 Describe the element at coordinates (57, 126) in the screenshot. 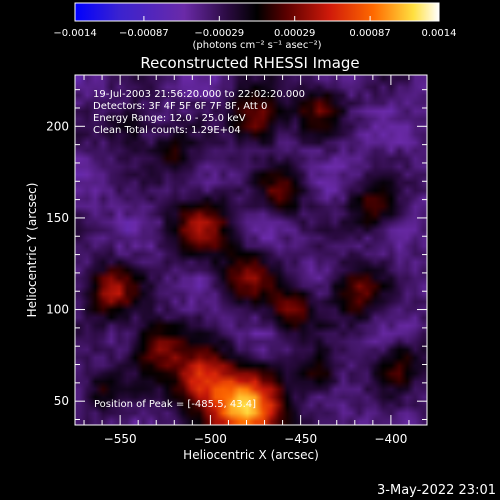

I see `y-tick-label: 200` at that location.